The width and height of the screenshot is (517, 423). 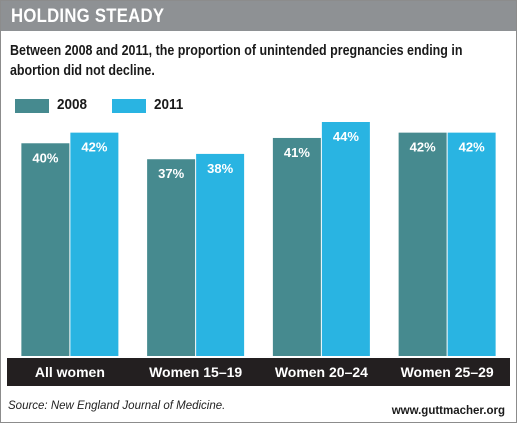 I want to click on data-label-2011-4: 42%, so click(x=472, y=147).